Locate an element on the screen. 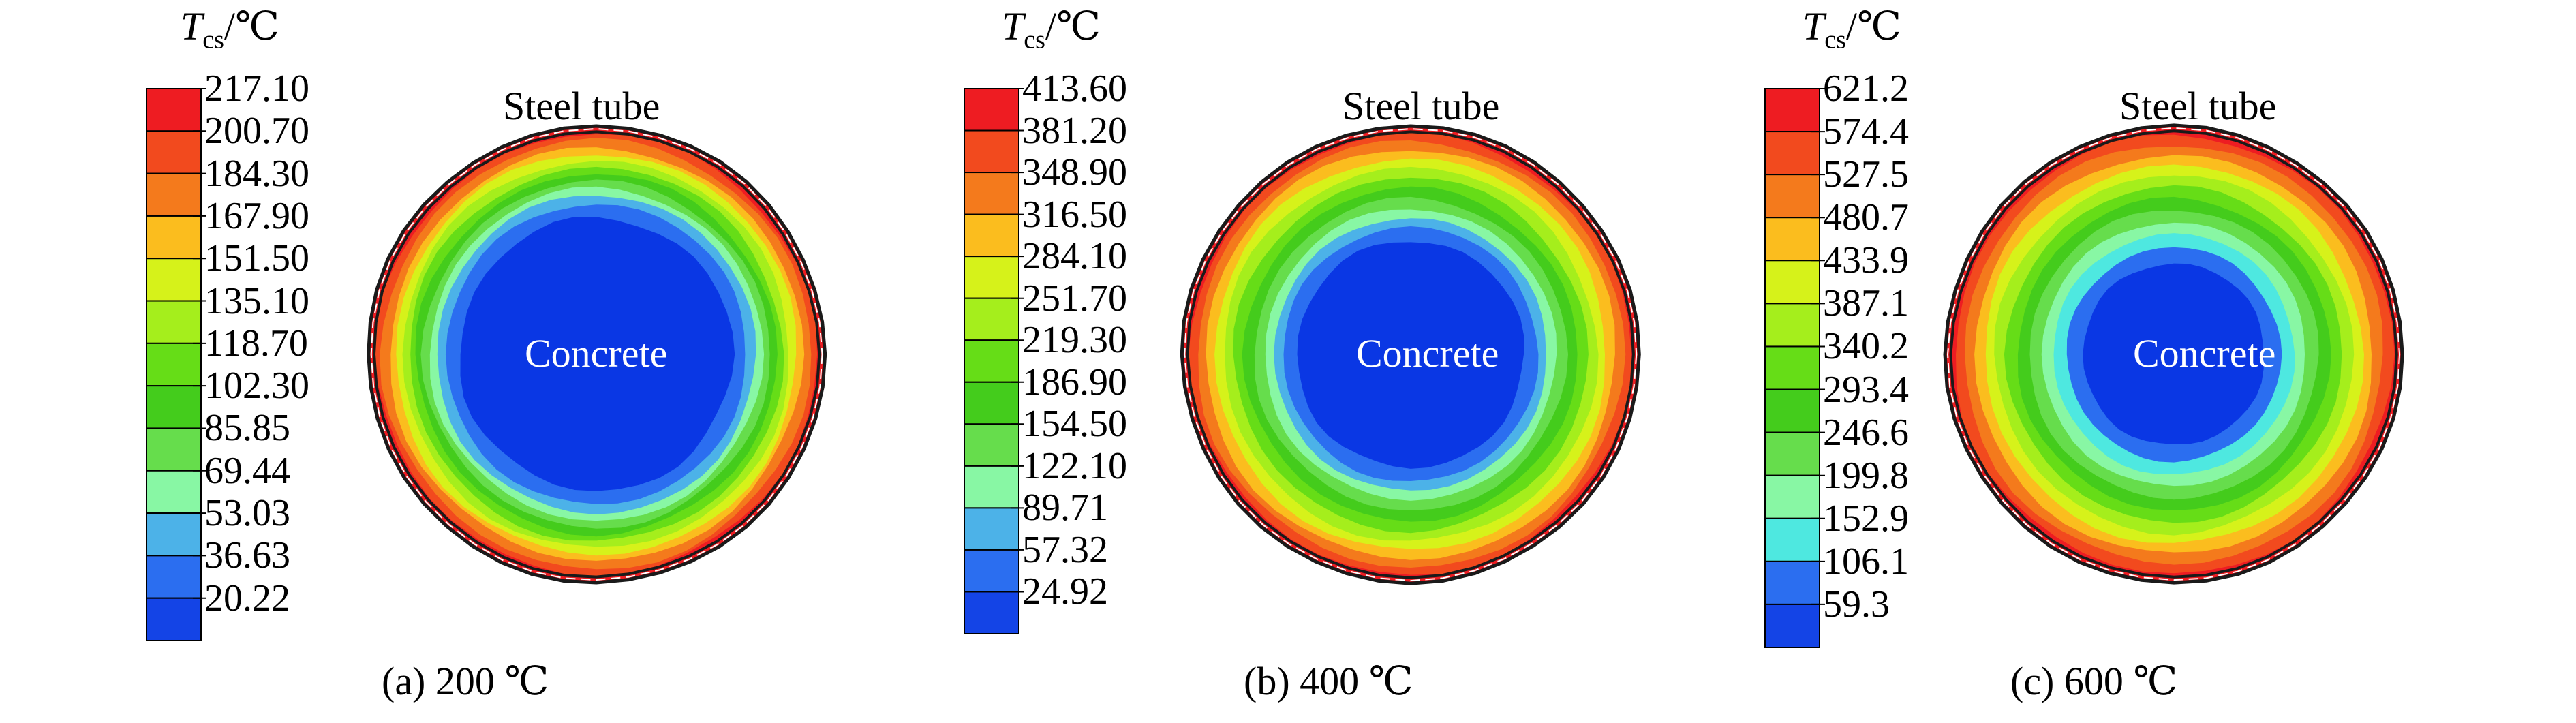  legend-tick-label: 167.90 is located at coordinates (256, 215).